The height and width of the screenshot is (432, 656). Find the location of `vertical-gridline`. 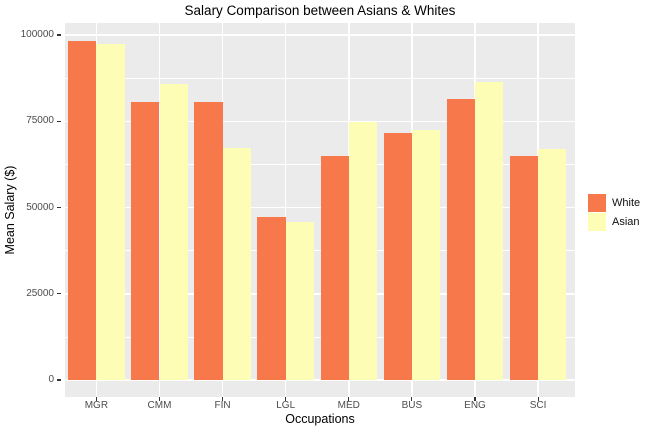

vertical-gridline is located at coordinates (285, 210).